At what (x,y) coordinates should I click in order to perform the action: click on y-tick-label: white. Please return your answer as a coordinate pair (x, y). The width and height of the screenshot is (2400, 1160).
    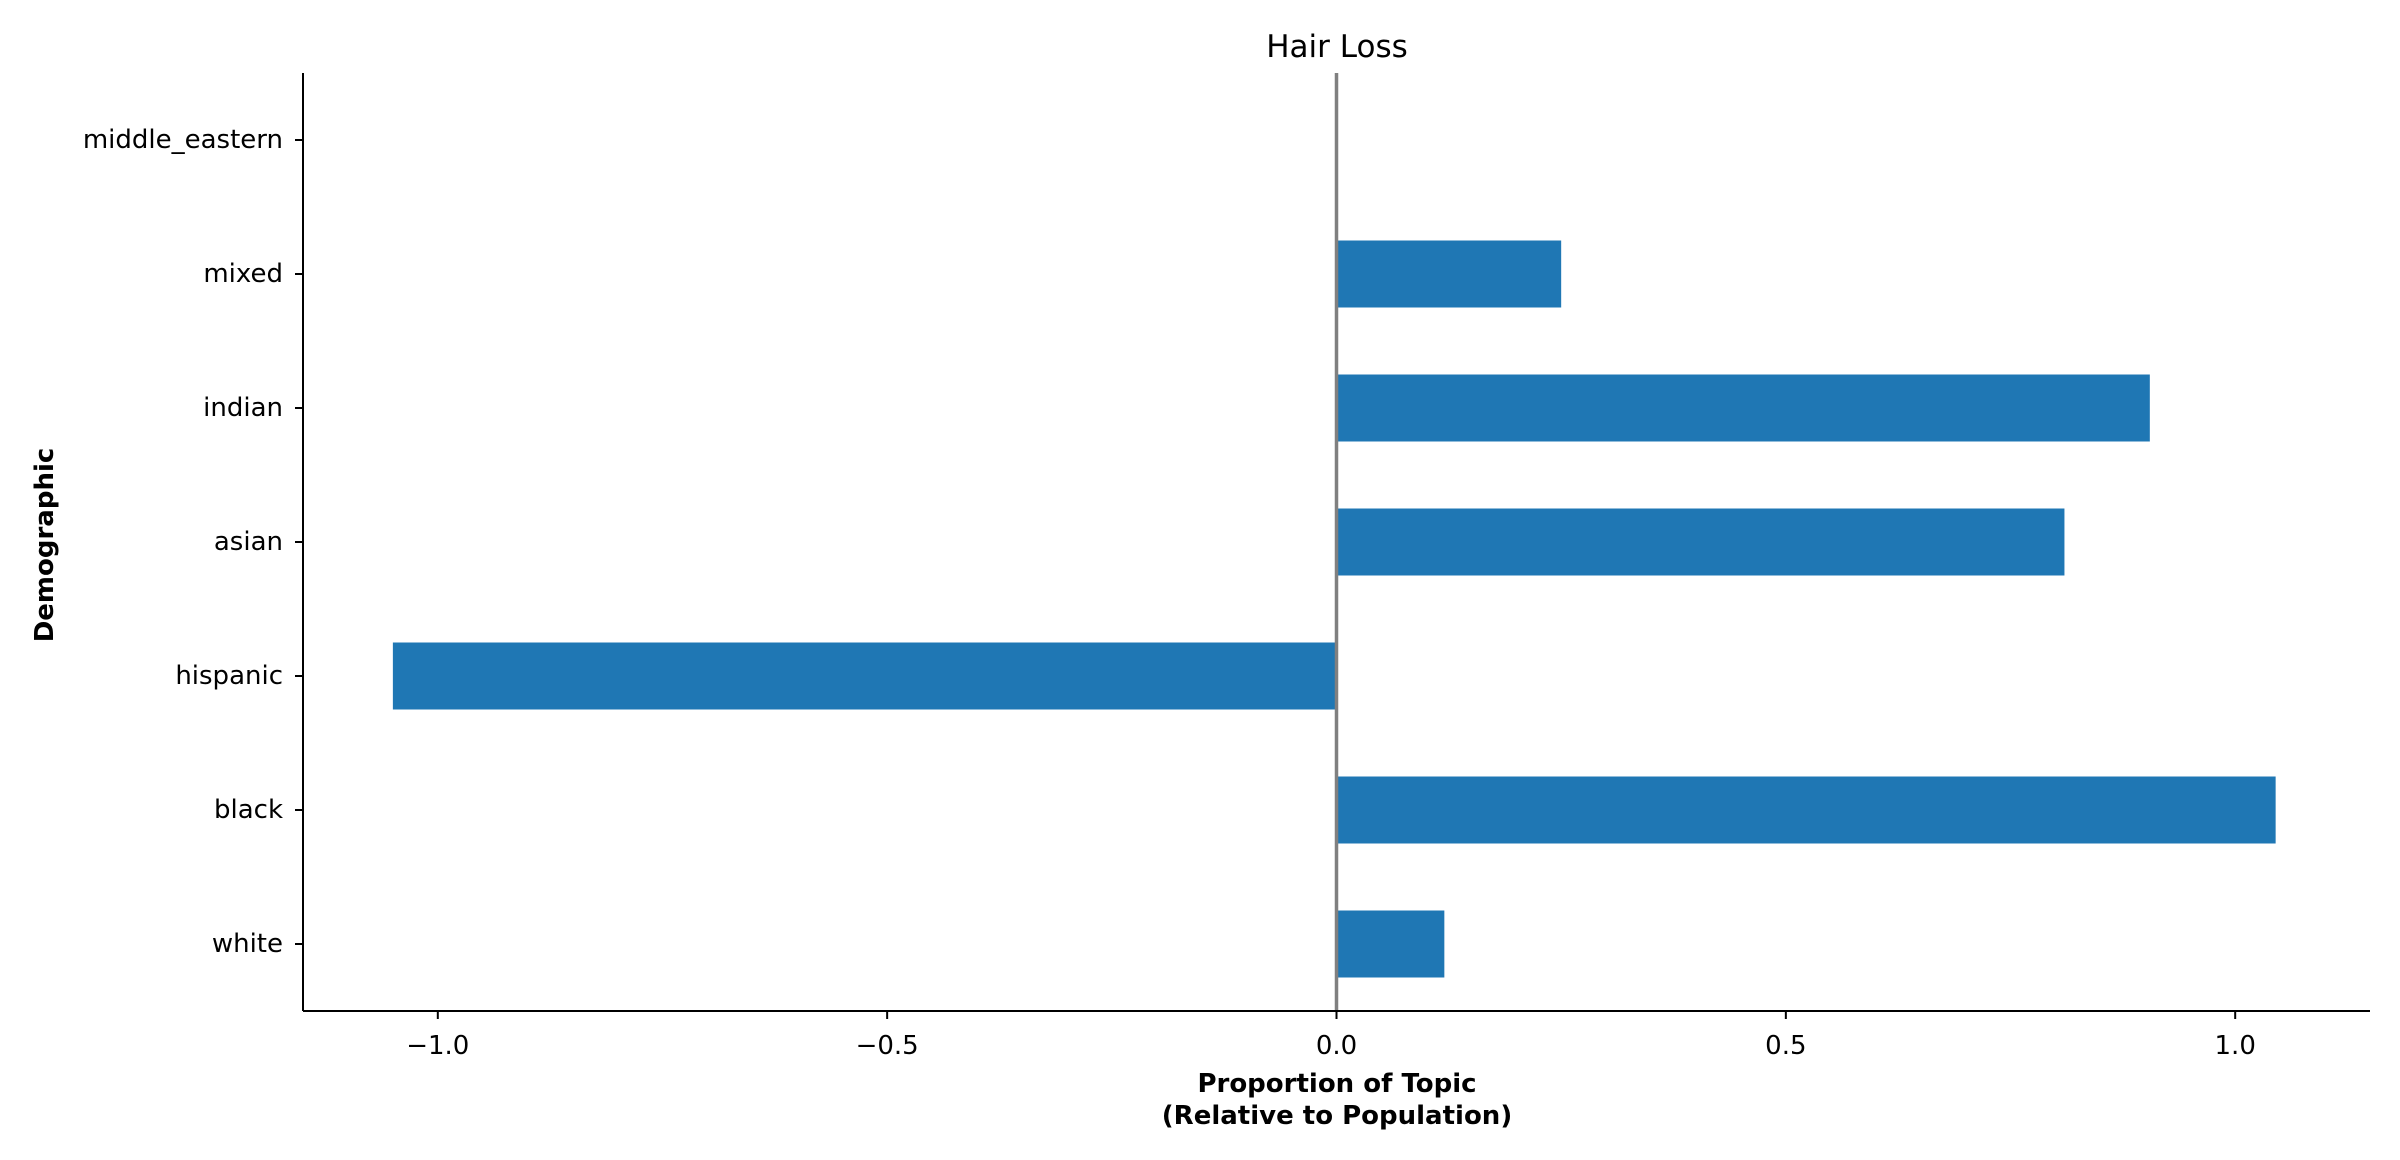
    Looking at the image, I should click on (247, 944).